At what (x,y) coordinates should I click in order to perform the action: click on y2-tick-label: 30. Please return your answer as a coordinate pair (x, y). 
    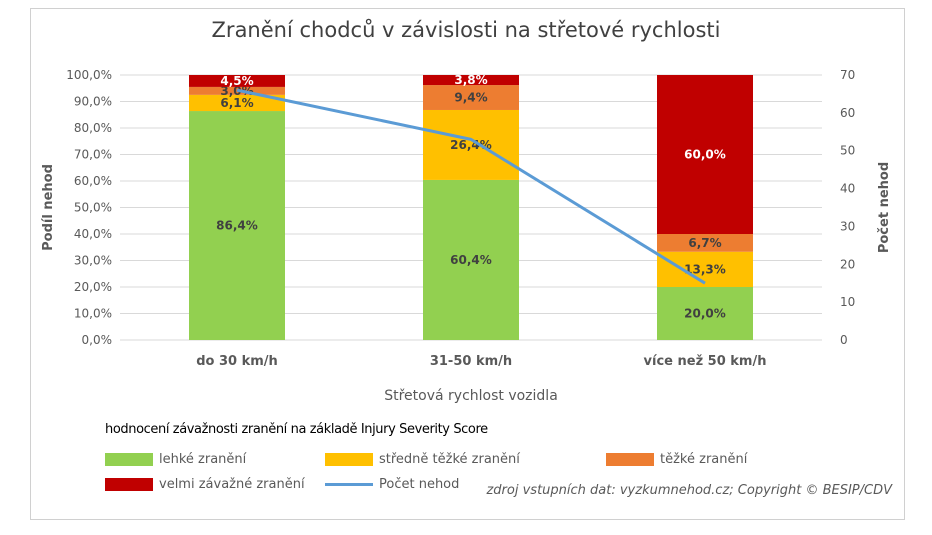
    Looking at the image, I should click on (847, 226).